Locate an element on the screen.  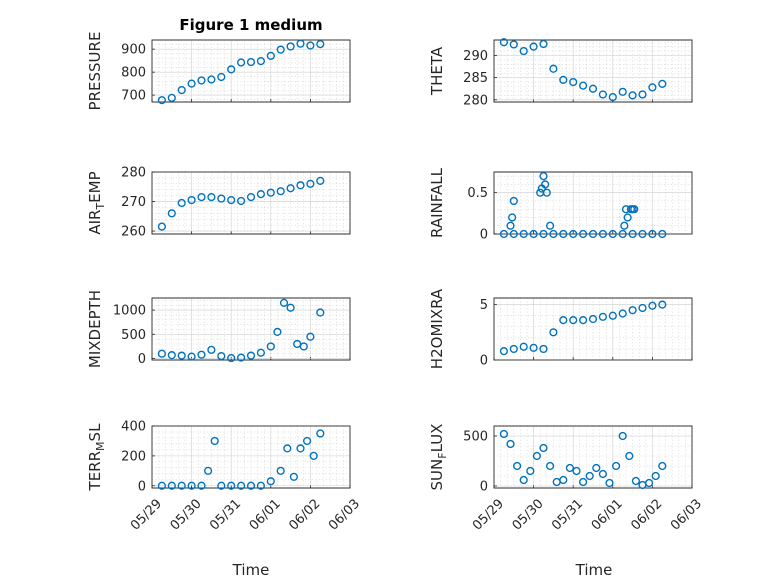
axes-panel-5: 0 500 1000 MIXDEPTH is located at coordinates (218, 329).